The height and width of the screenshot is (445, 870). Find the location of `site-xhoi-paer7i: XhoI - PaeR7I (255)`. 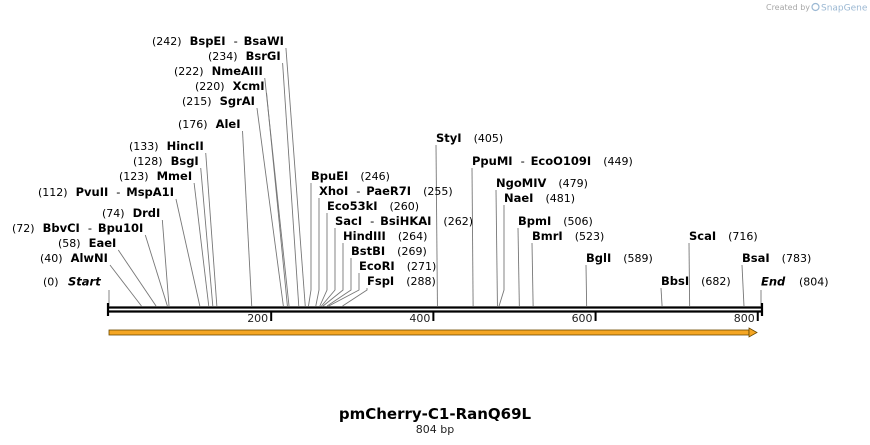

site-xhoi-paer7i: XhoI - PaeR7I (255) is located at coordinates (386, 191).